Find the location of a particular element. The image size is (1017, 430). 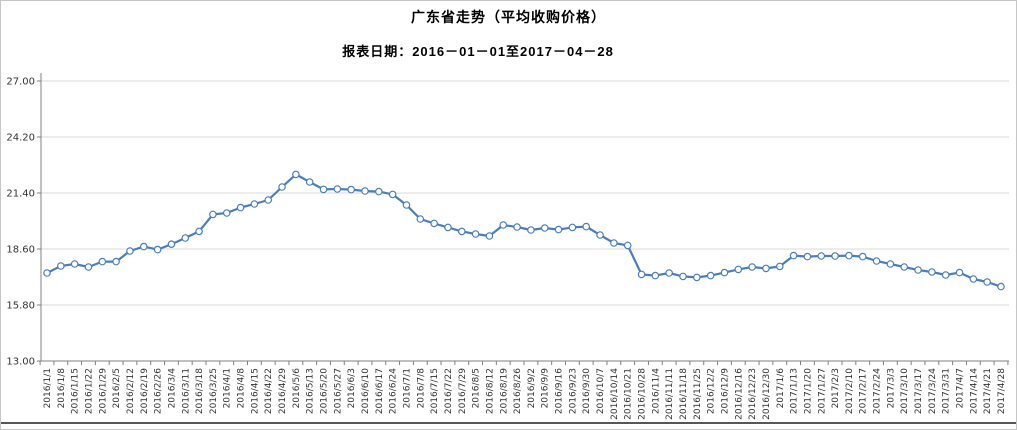

x-tick-label: 2017/4/21 is located at coordinates (988, 391).